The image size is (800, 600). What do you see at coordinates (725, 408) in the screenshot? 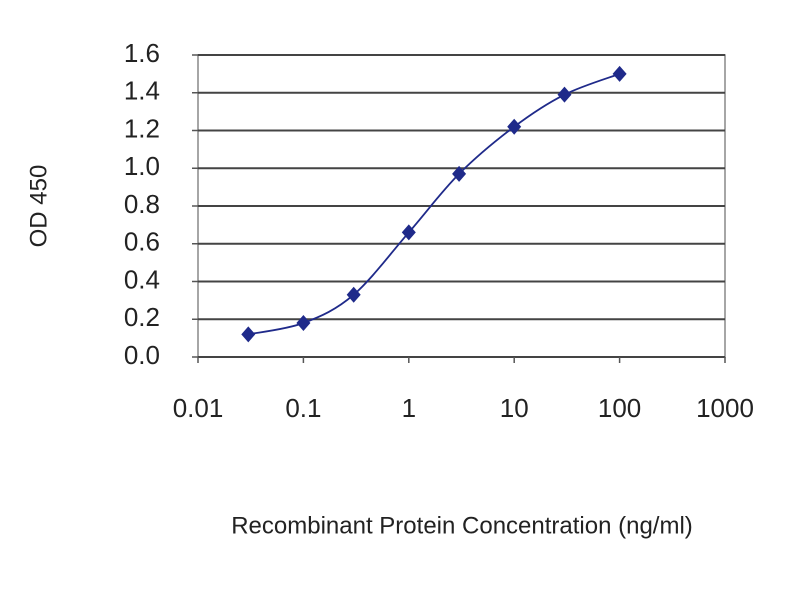
I see `x-tick-label: 1000` at bounding box center [725, 408].